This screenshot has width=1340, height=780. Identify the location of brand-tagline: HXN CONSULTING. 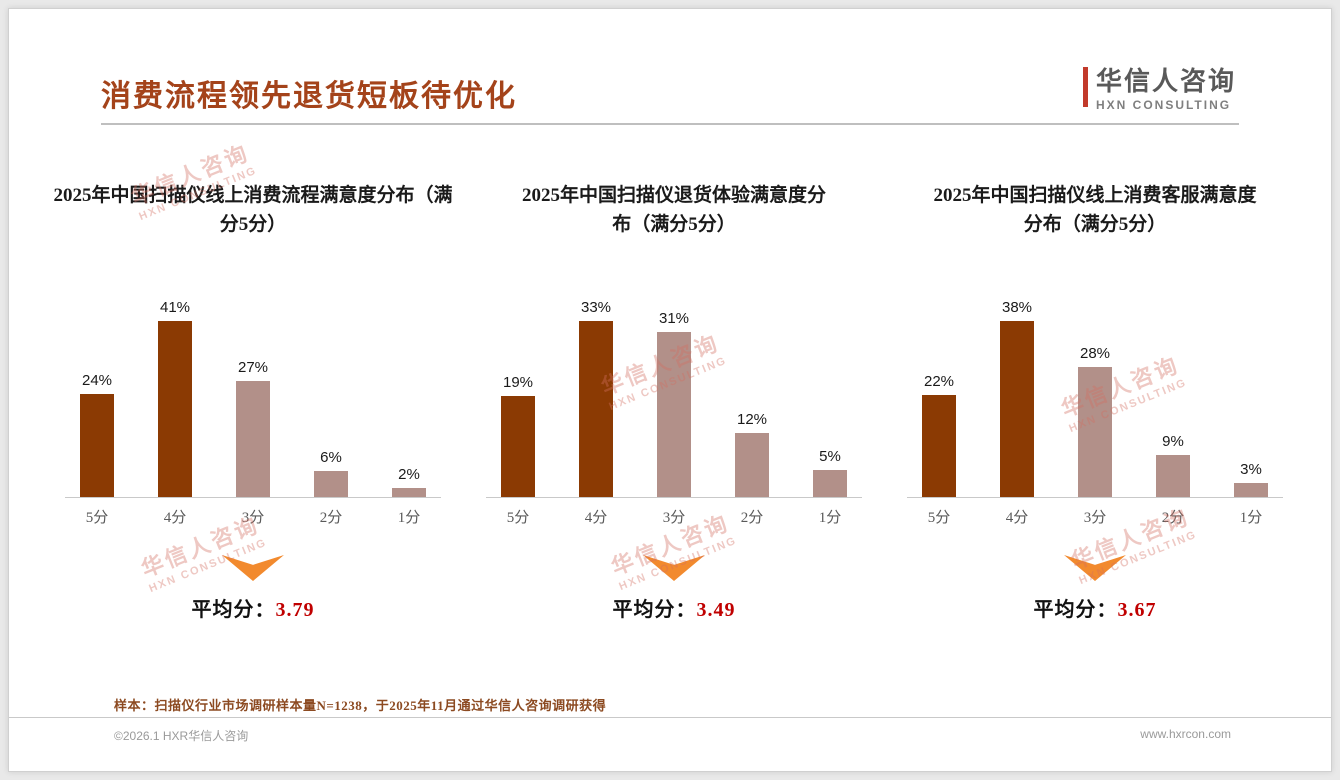
(1163, 105).